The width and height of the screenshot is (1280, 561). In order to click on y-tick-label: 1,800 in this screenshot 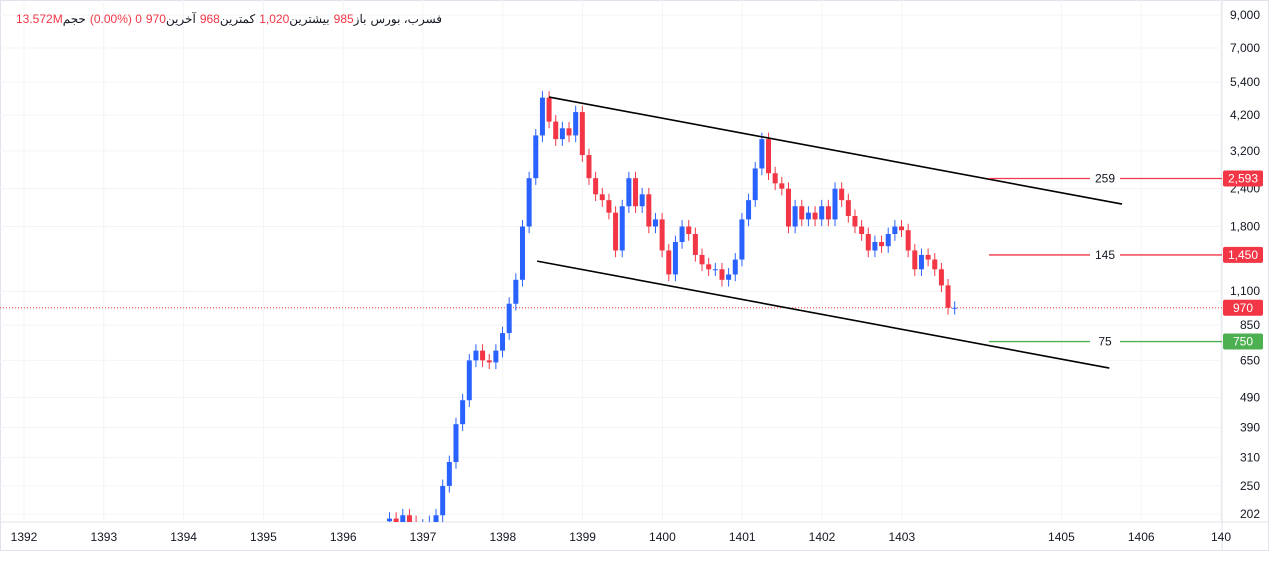, I will do `click(1245, 227)`.